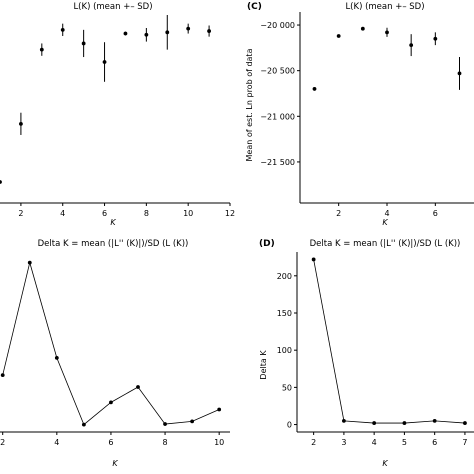 This screenshot has height=474, width=474. I want to click on panel-c-letter: (C), so click(254, 7).